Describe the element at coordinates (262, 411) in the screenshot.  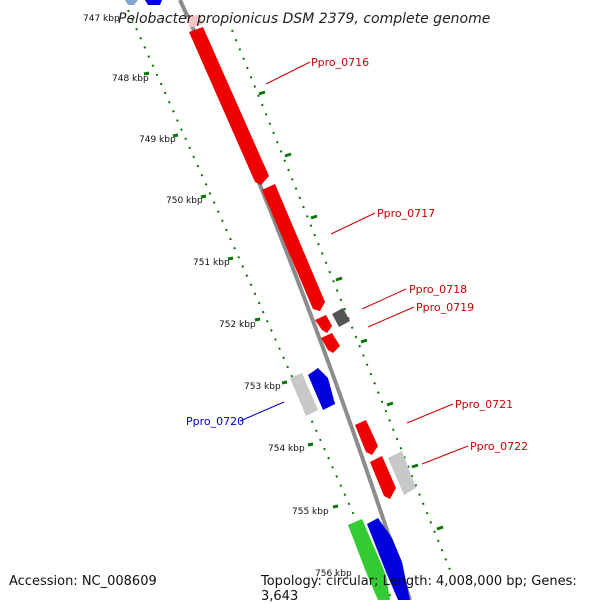
I see `leader-line-blue` at that location.